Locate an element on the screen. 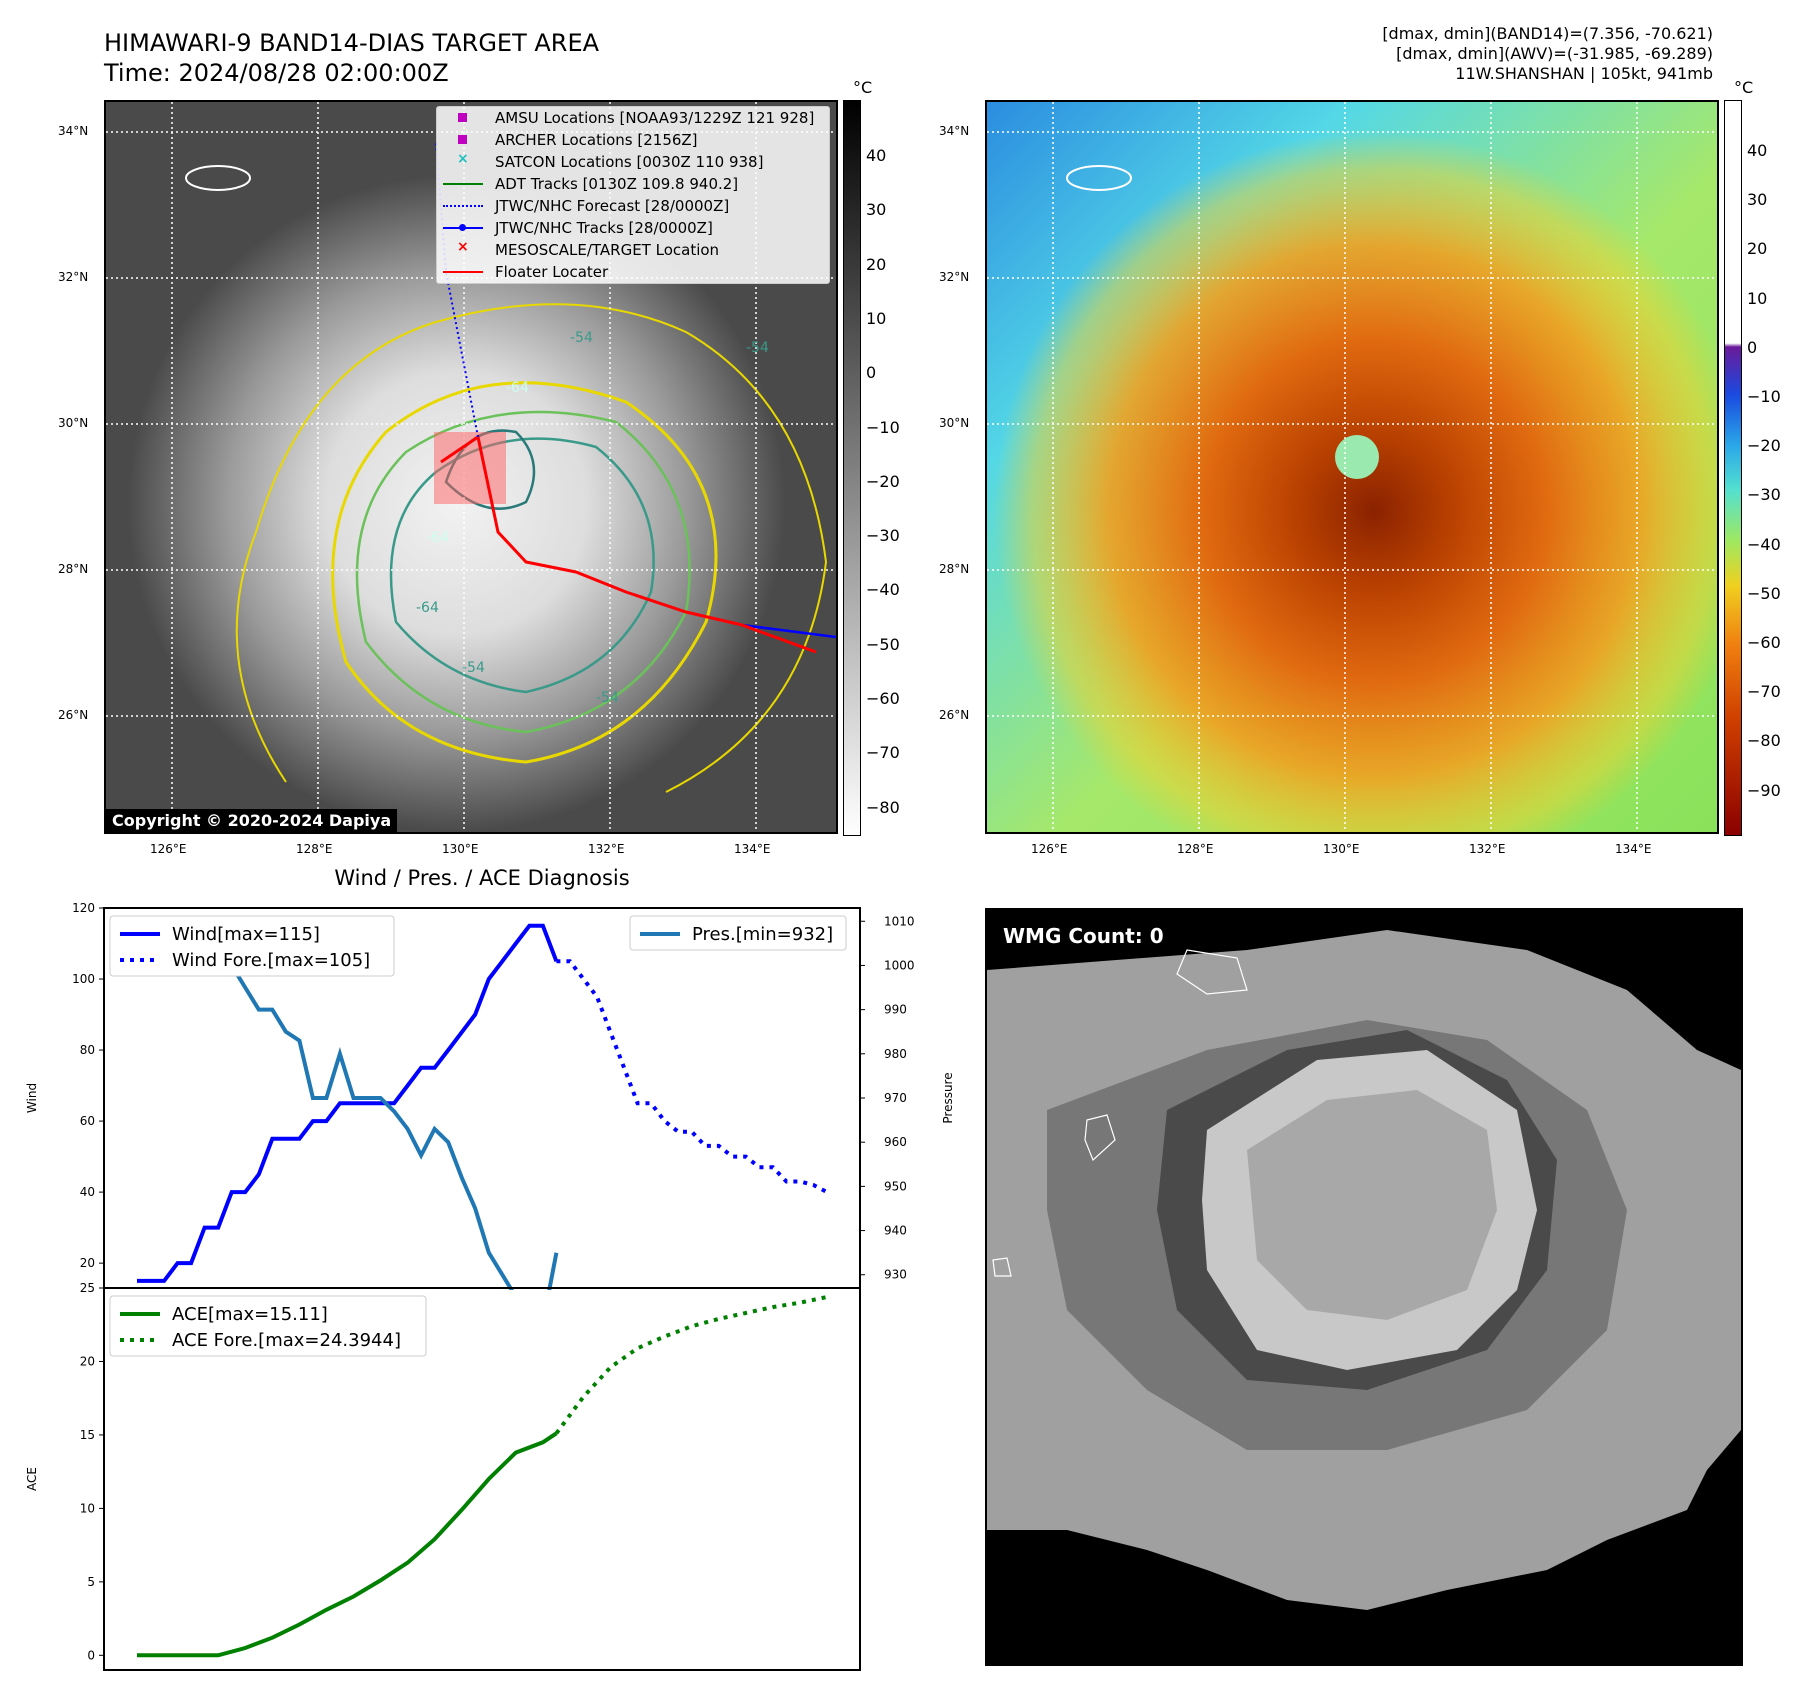 This screenshot has width=1797, height=1690. colorbar-tick: −50 is located at coordinates (883, 644).